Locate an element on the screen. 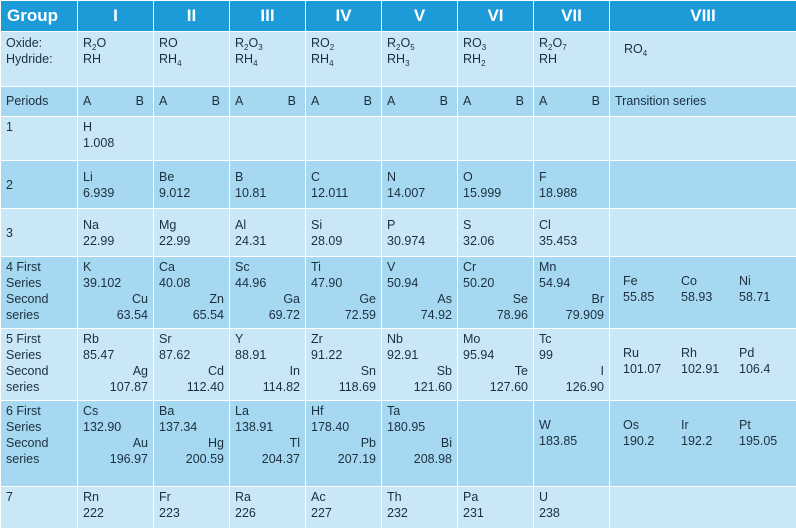 Image resolution: width=796 pixels, height=529 pixels. atomic-weight: 32.06 is located at coordinates (495, 241).